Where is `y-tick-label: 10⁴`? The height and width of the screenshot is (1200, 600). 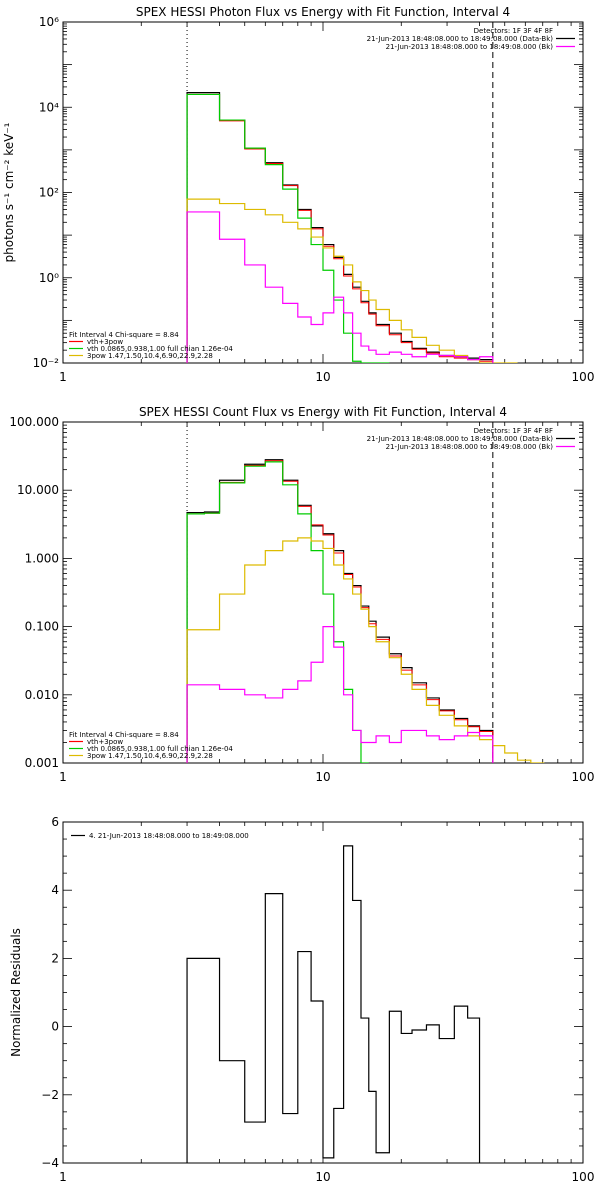
y-tick-label: 10⁴ is located at coordinates (49, 107).